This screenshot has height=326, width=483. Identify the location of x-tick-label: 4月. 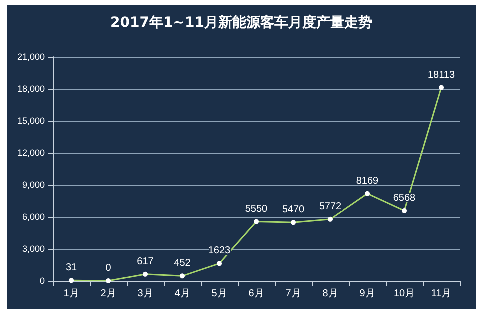
(182, 294).